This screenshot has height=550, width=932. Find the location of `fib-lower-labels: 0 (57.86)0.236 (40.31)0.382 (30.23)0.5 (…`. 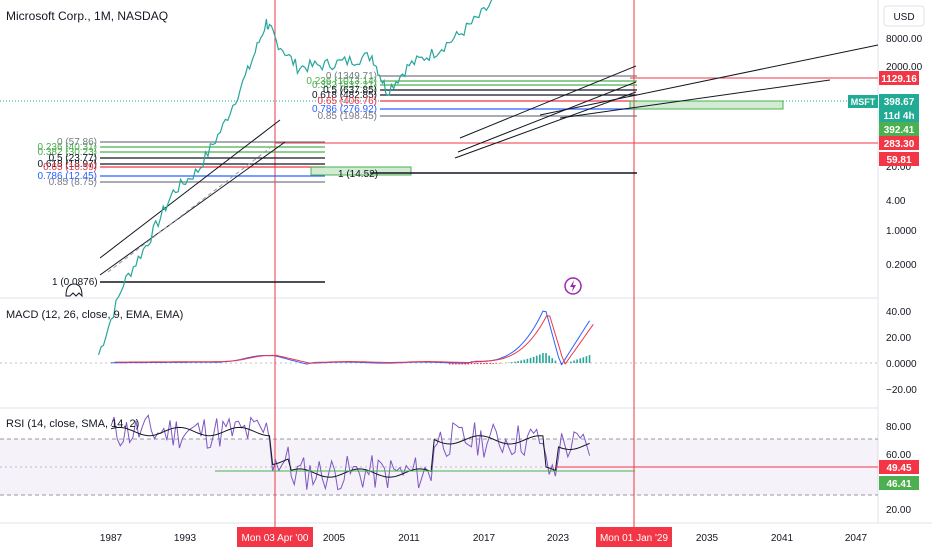

fib-lower-labels: 0 (57.86)0.236 (40.31)0.382 (30.23)0.5 (… is located at coordinates (68, 162).